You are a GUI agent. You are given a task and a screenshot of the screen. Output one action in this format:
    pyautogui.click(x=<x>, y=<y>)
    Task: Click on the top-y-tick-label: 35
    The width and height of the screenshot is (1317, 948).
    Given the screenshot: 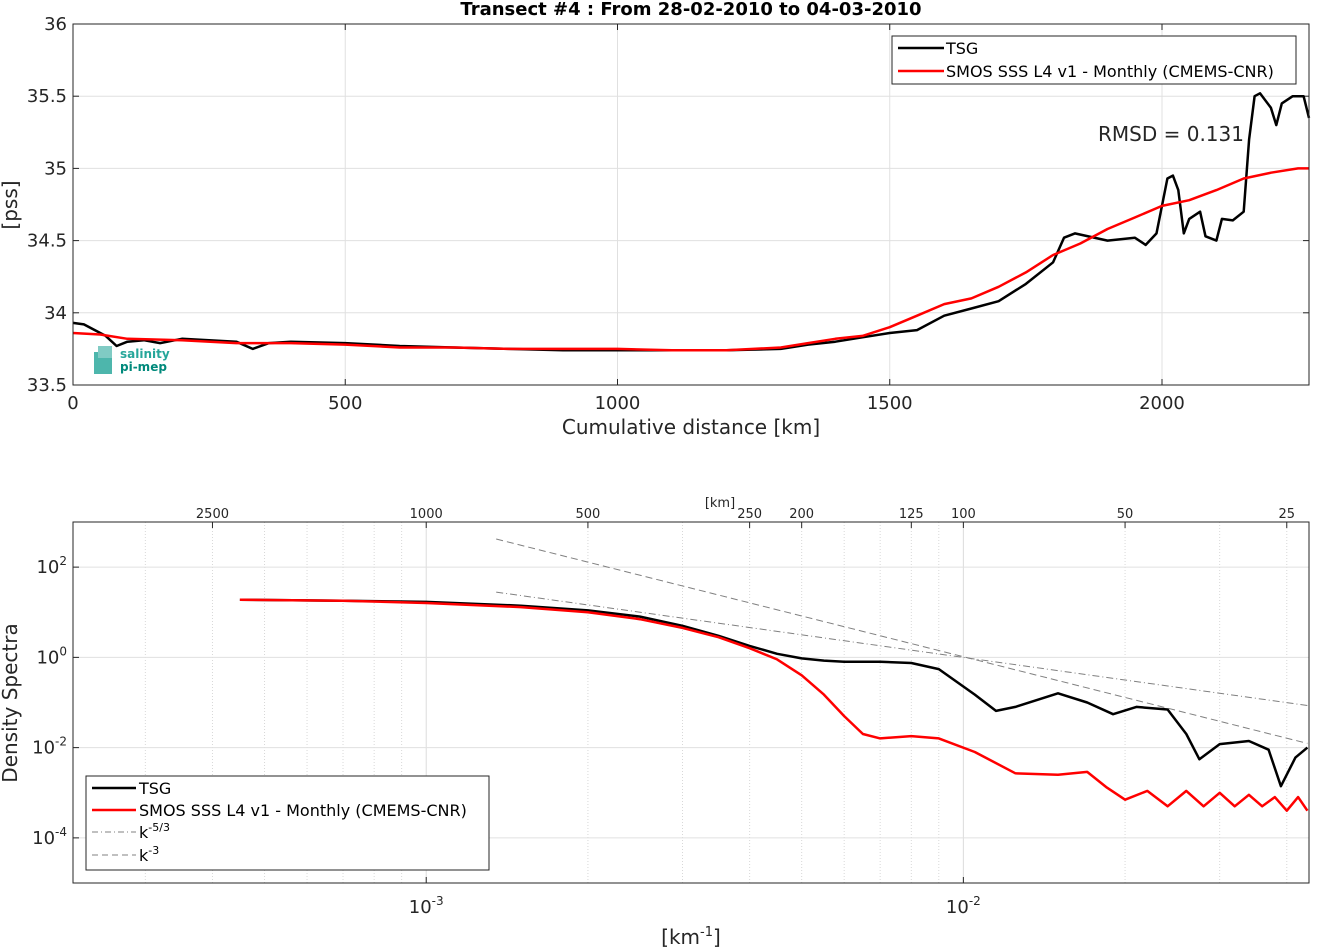 What is the action you would take?
    pyautogui.click(x=55, y=168)
    